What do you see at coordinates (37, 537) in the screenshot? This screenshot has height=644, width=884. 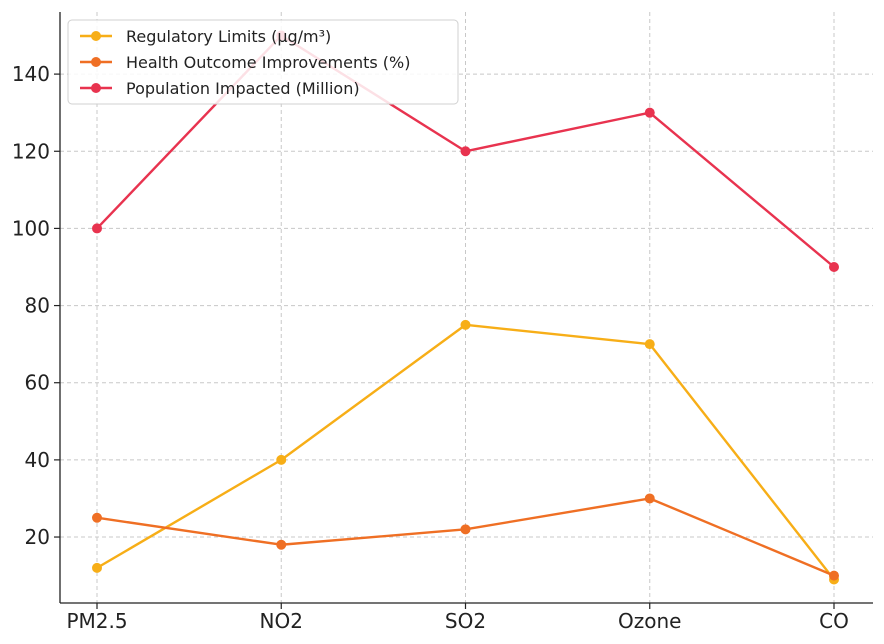 I see `y-tick-label: 20` at bounding box center [37, 537].